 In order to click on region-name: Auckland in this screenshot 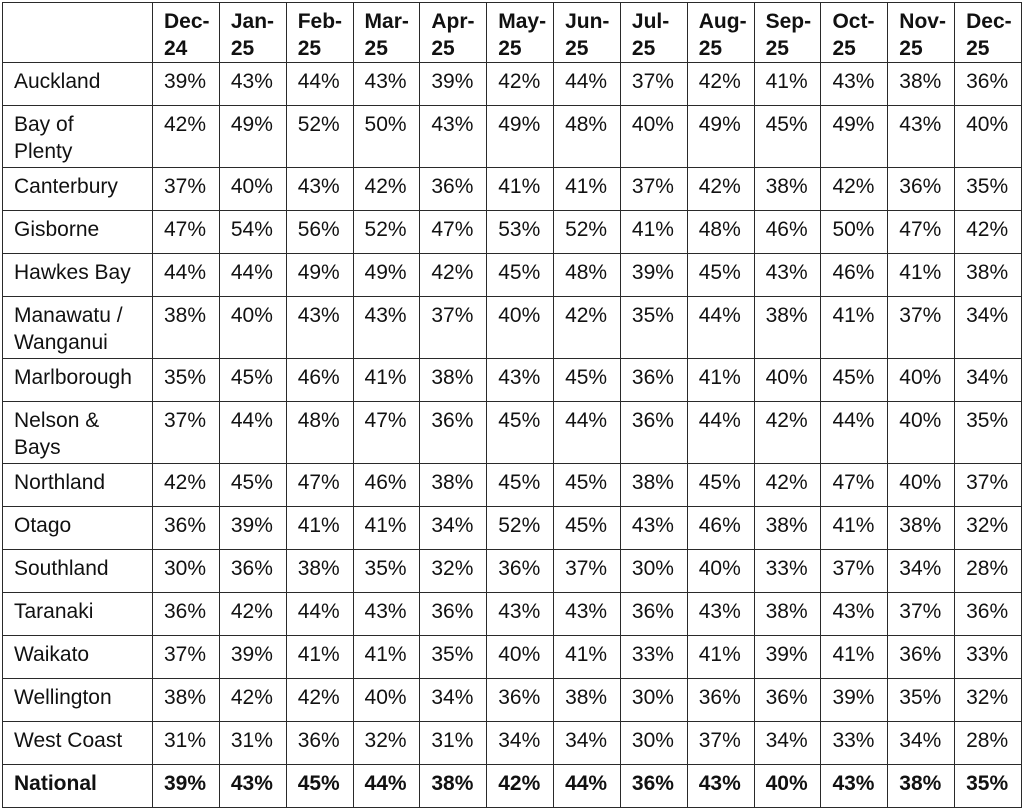, I will do `click(77, 84)`.